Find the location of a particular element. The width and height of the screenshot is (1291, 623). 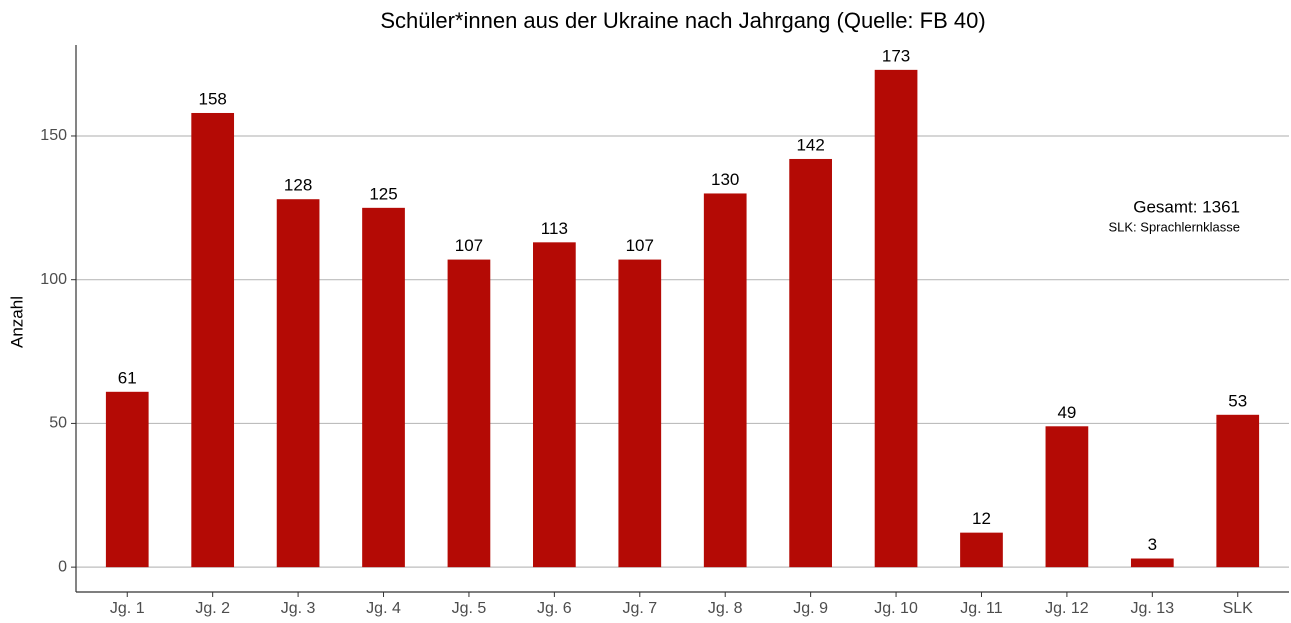

data-label: 125 is located at coordinates (383, 193).